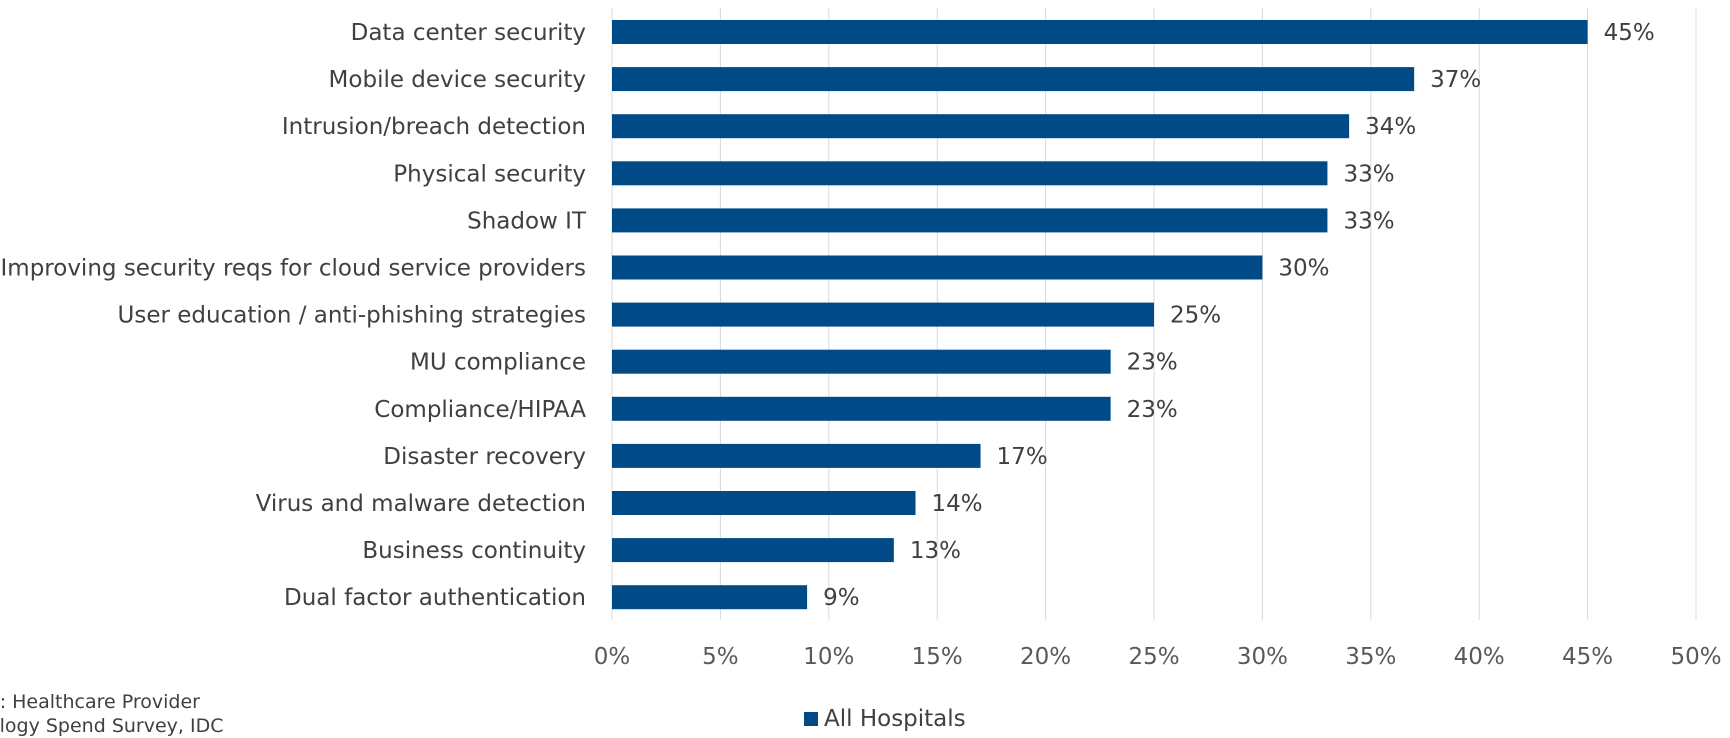  Describe the element at coordinates (957, 504) in the screenshot. I see `data-label: 14%` at that location.